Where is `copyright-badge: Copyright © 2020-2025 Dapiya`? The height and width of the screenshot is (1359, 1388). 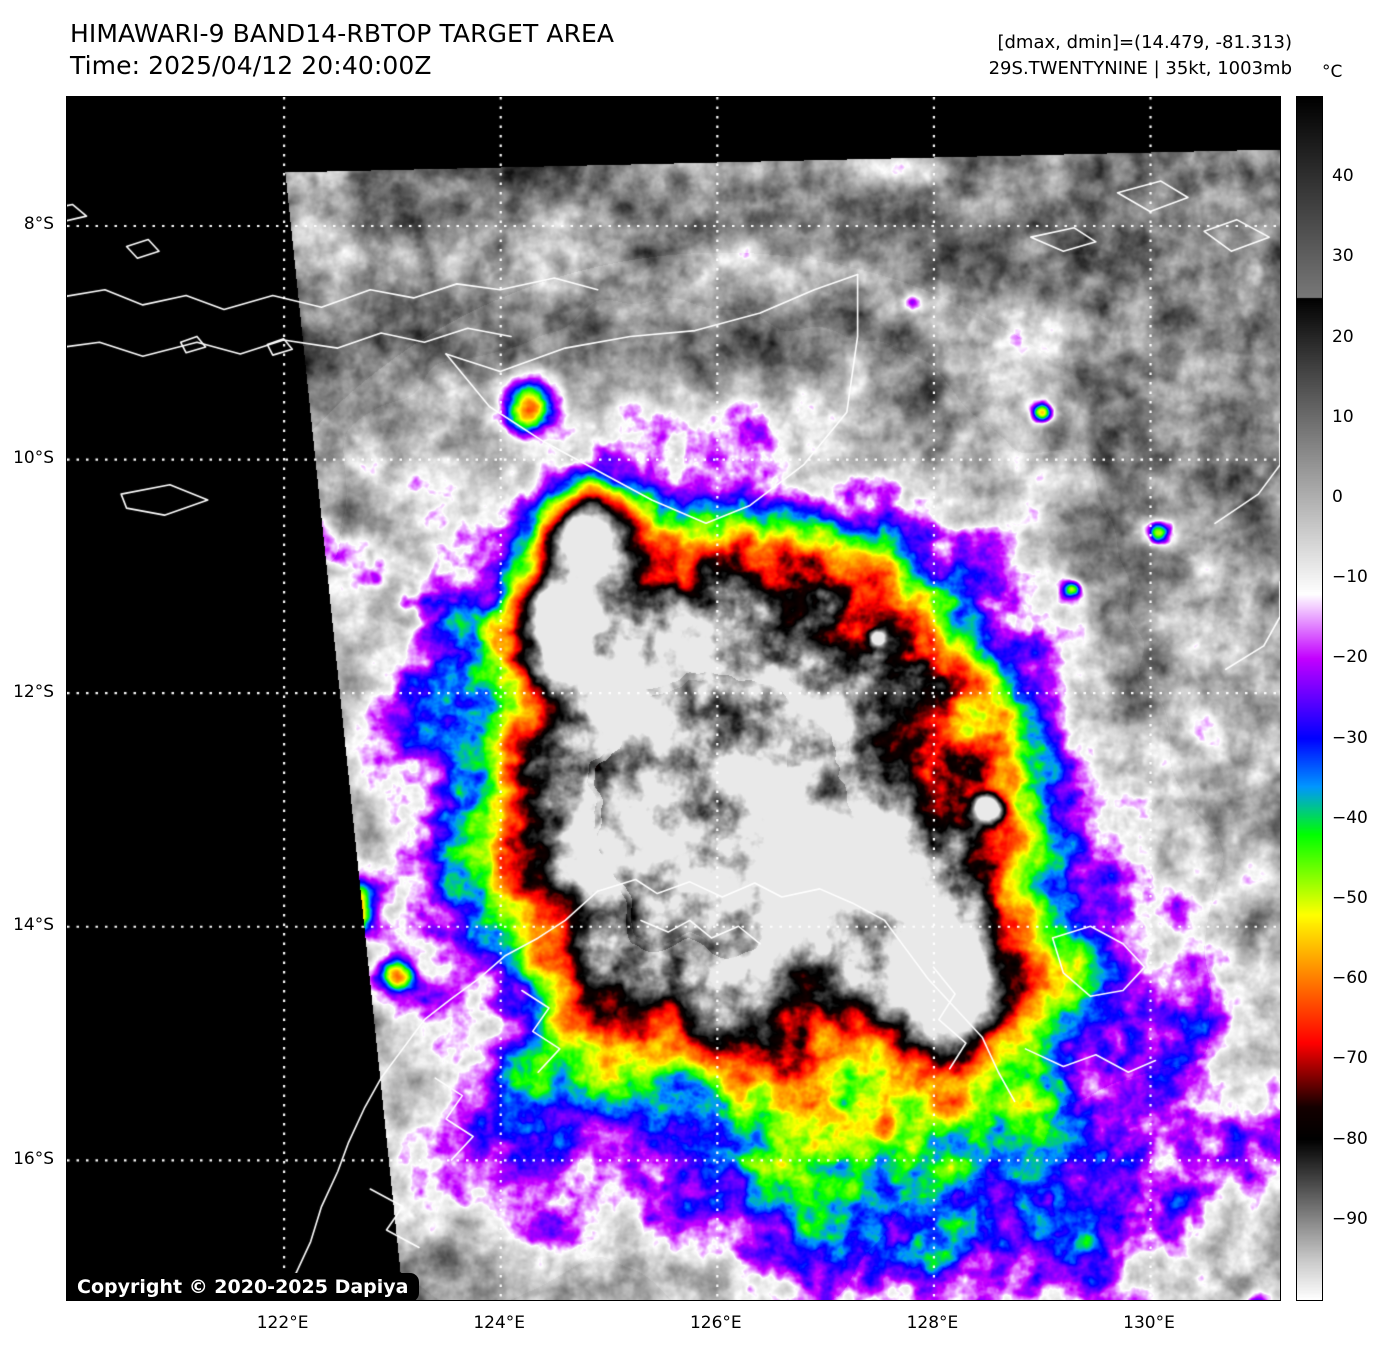
copyright-badge: Copyright © 2020-2025 Dapiya is located at coordinates (243, 1286).